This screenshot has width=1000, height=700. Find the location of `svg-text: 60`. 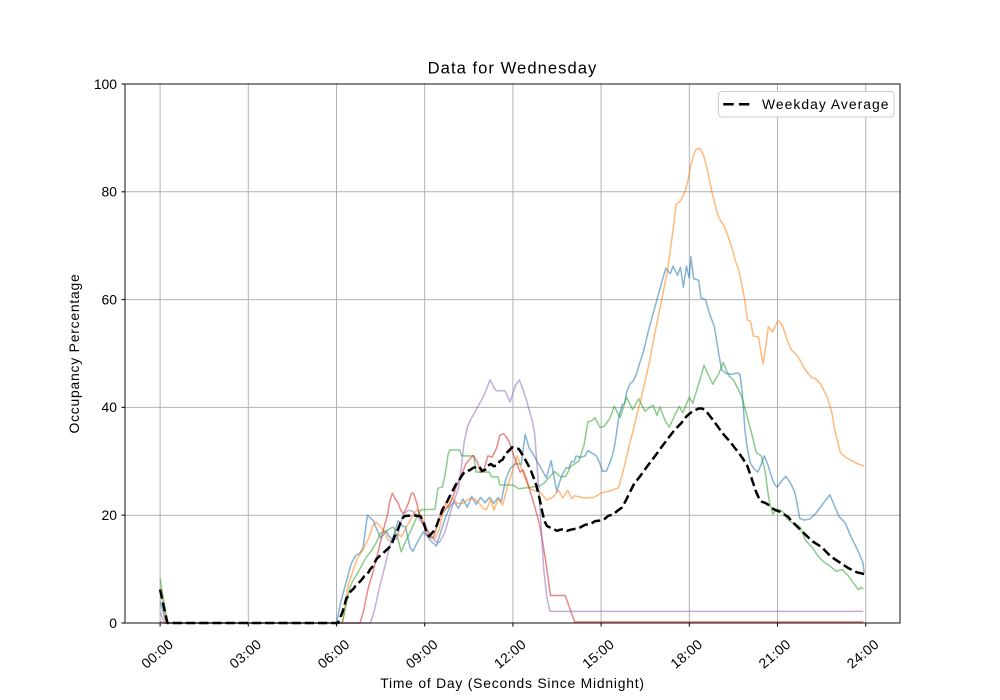

svg-text: 60 is located at coordinates (110, 299).